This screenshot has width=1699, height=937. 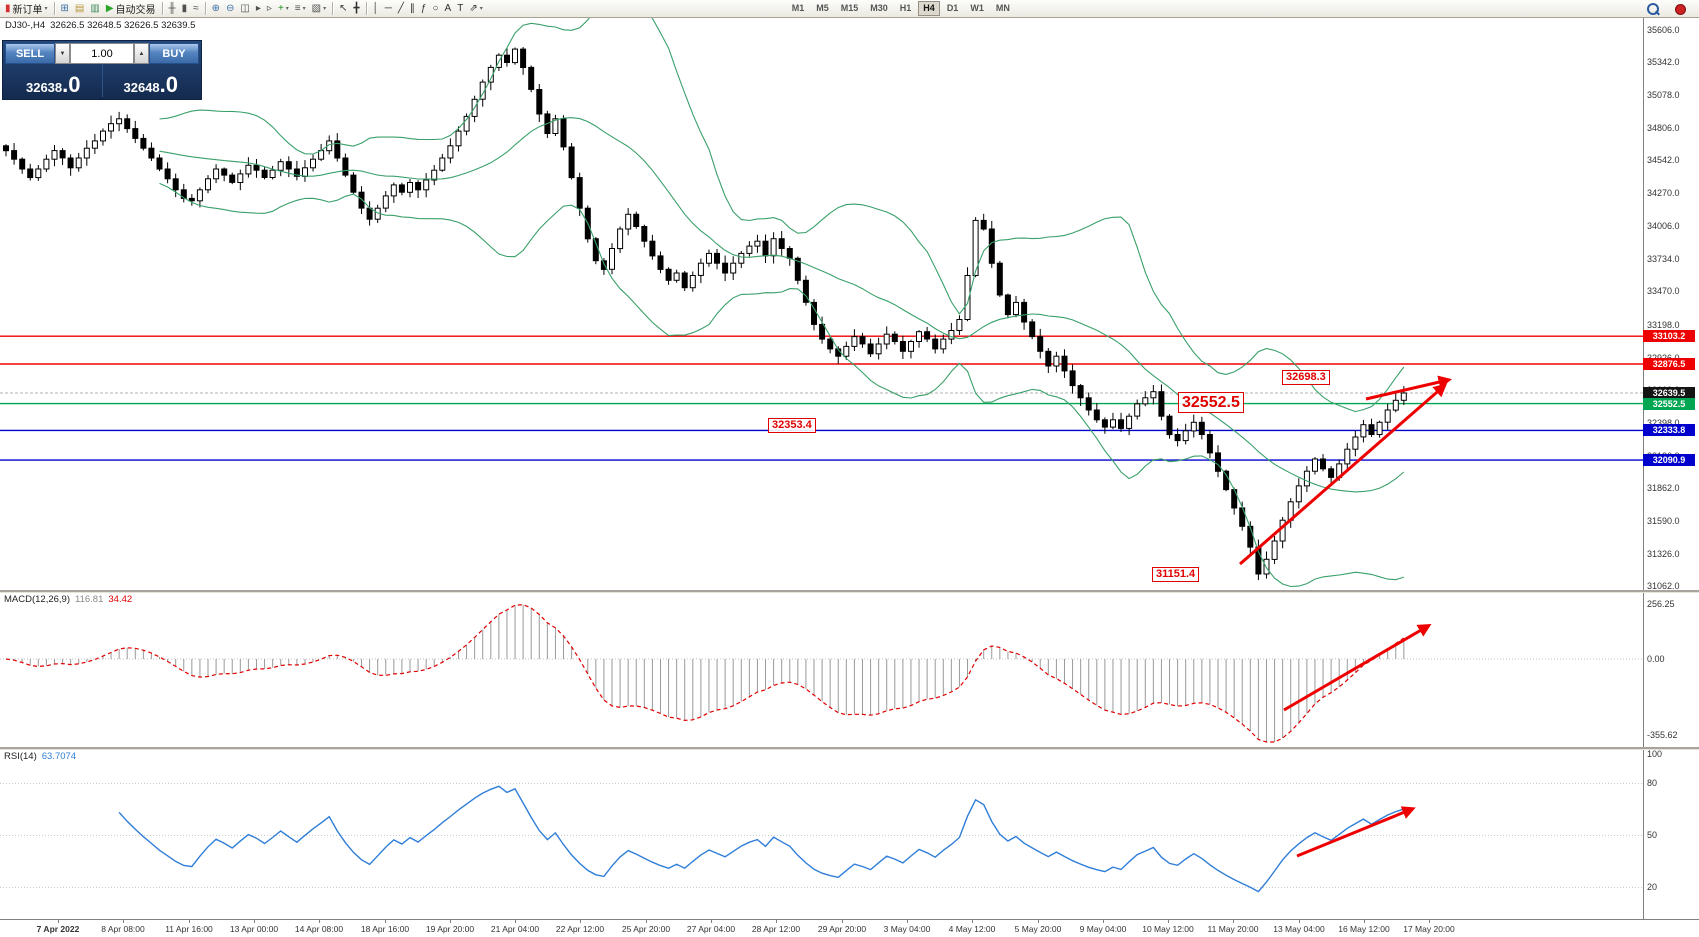 I want to click on toolbar-main-group: ▮ 新订单 ▾ ⊞ ▤ ▥ ▶ 自动交易 ╫ ▮ ≈ ⊕ ⊖ ◫ ▸ ▹ + ▾ ≡ ▾ ▧ ▾ ↖ ╋ │ ─ ╱ ∥ ƒ ○ A T ⇗ ▾, so click(x=244, y=8).